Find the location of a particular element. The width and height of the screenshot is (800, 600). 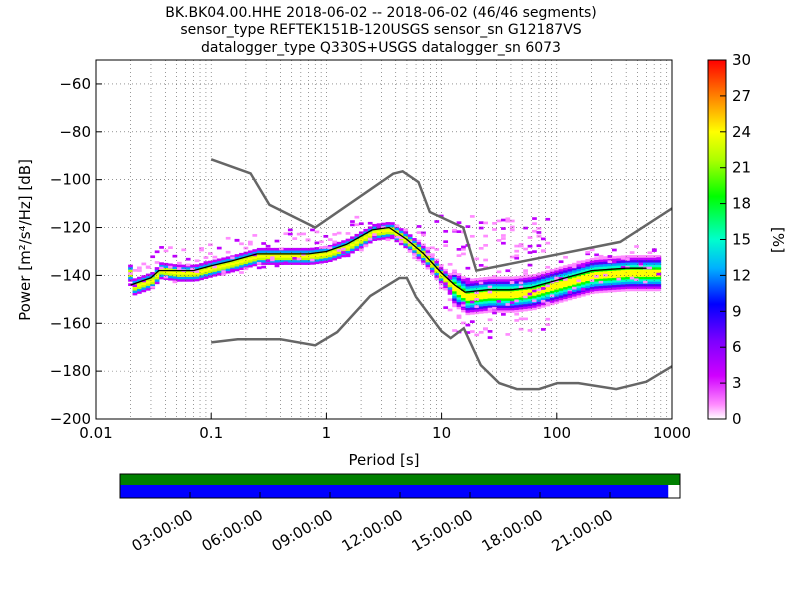

colorbar-tick-label: 30 is located at coordinates (741, 60).